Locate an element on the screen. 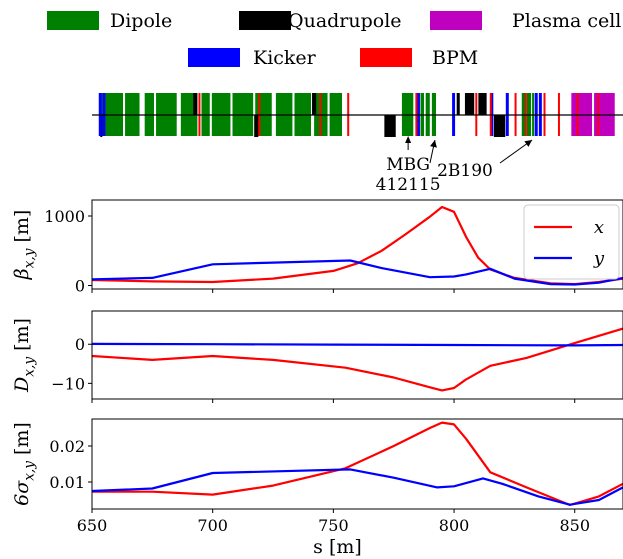 The image size is (623, 559). legend-entry: BPM is located at coordinates (419, 58).